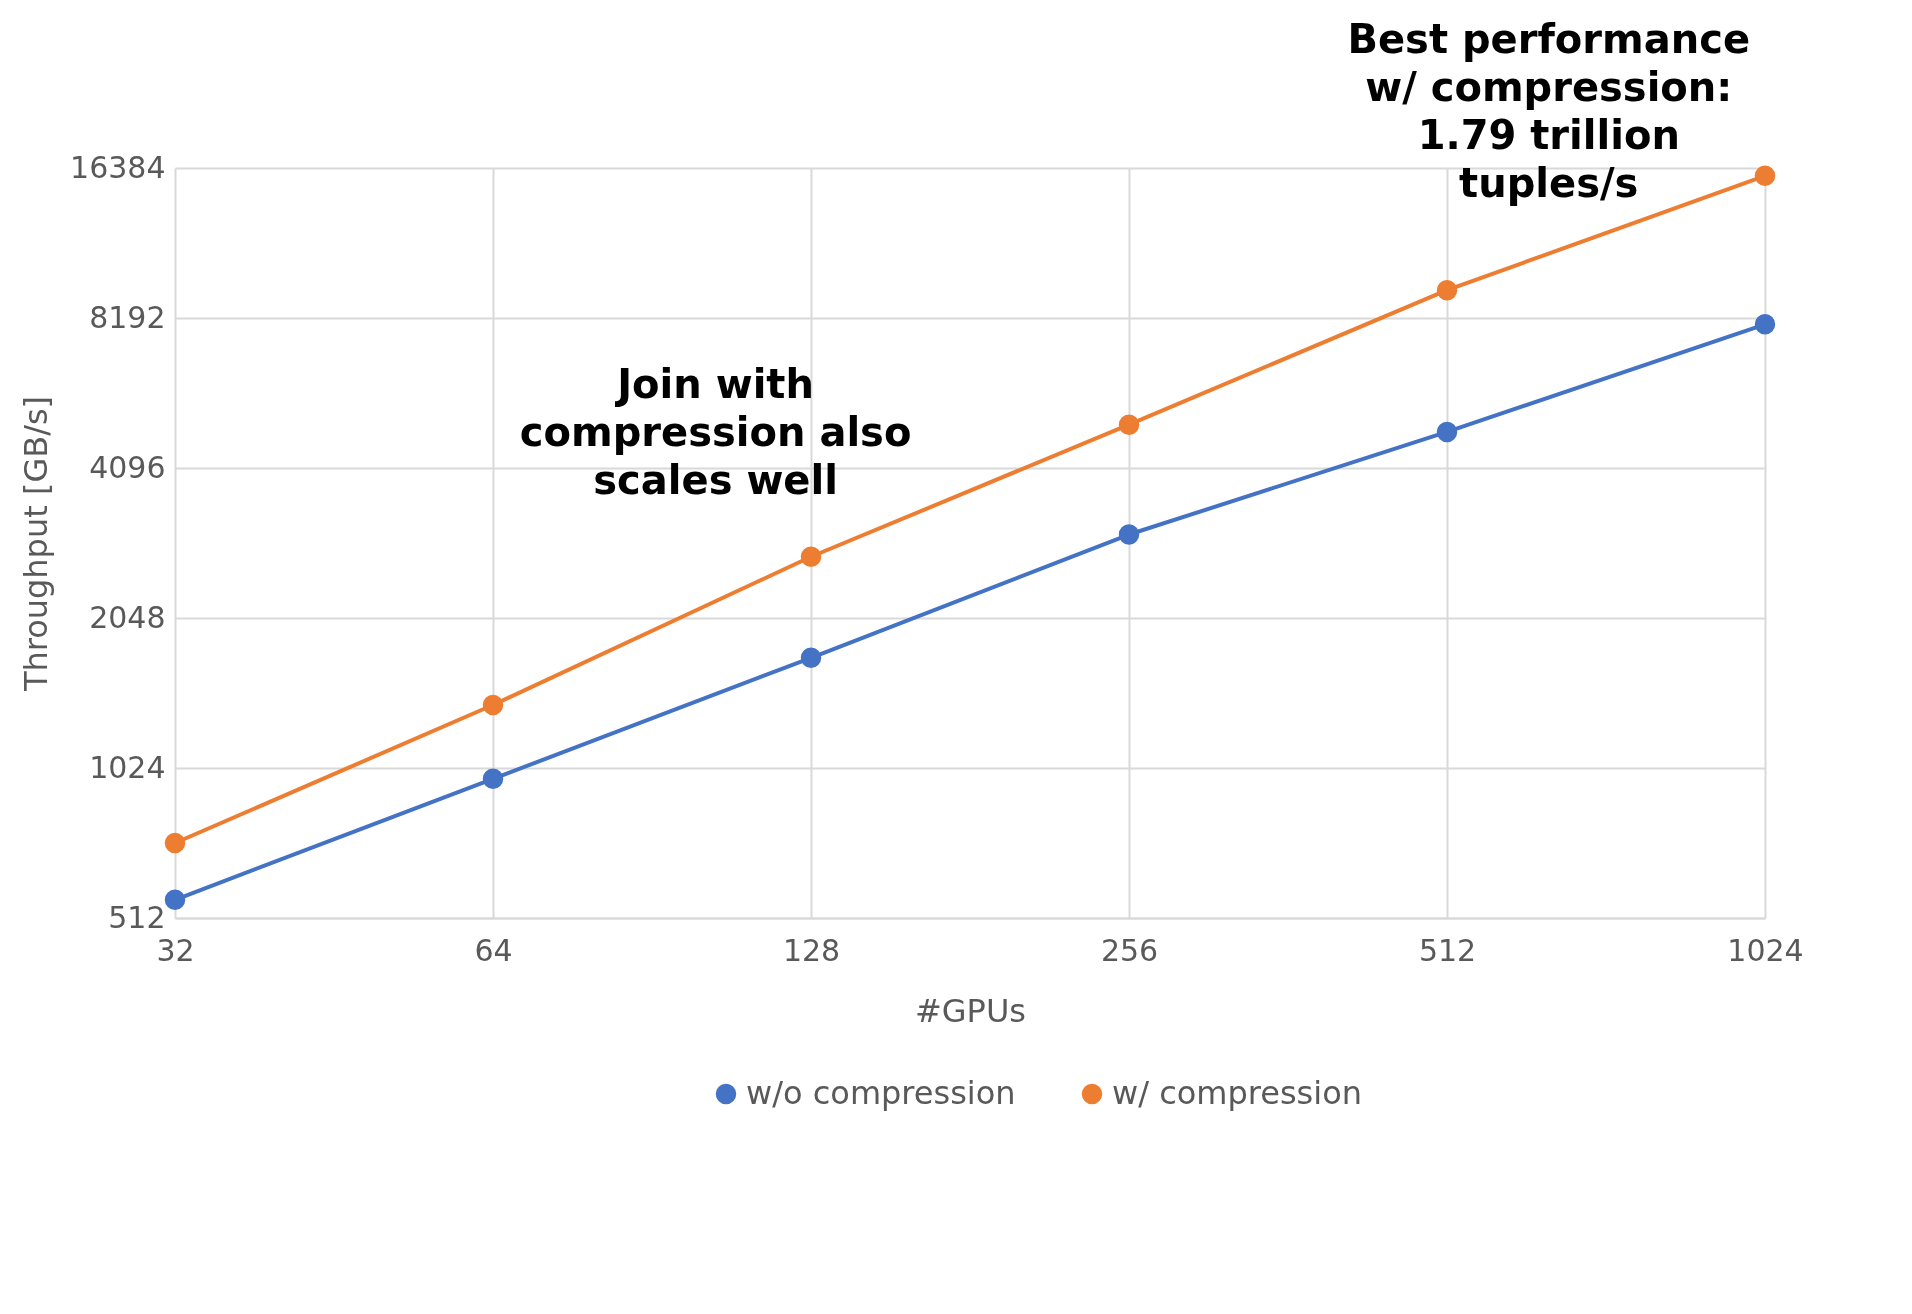 The image size is (1912, 1314). What do you see at coordinates (1765, 950) in the screenshot?
I see `x-tick-label: 1024` at bounding box center [1765, 950].